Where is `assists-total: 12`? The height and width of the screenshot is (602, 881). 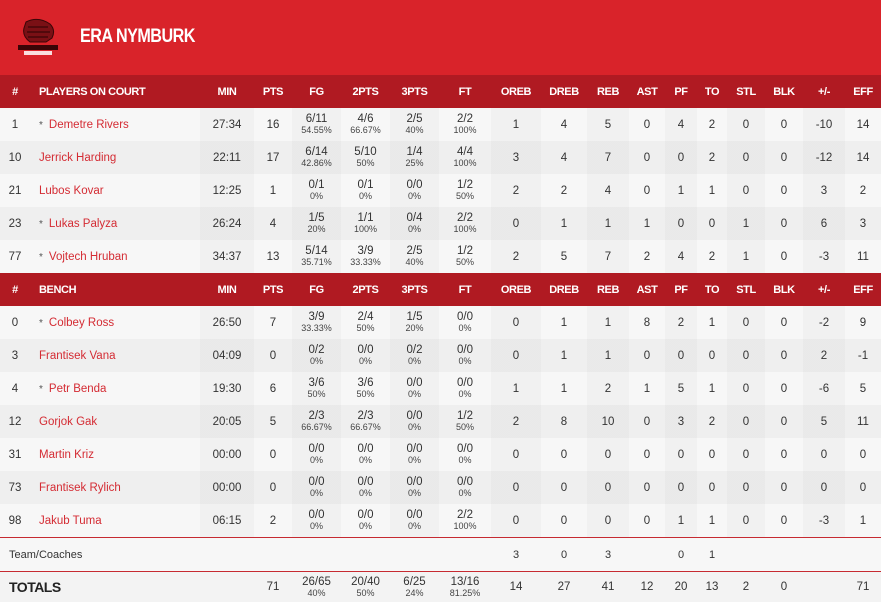 assists-total: 12 is located at coordinates (647, 587).